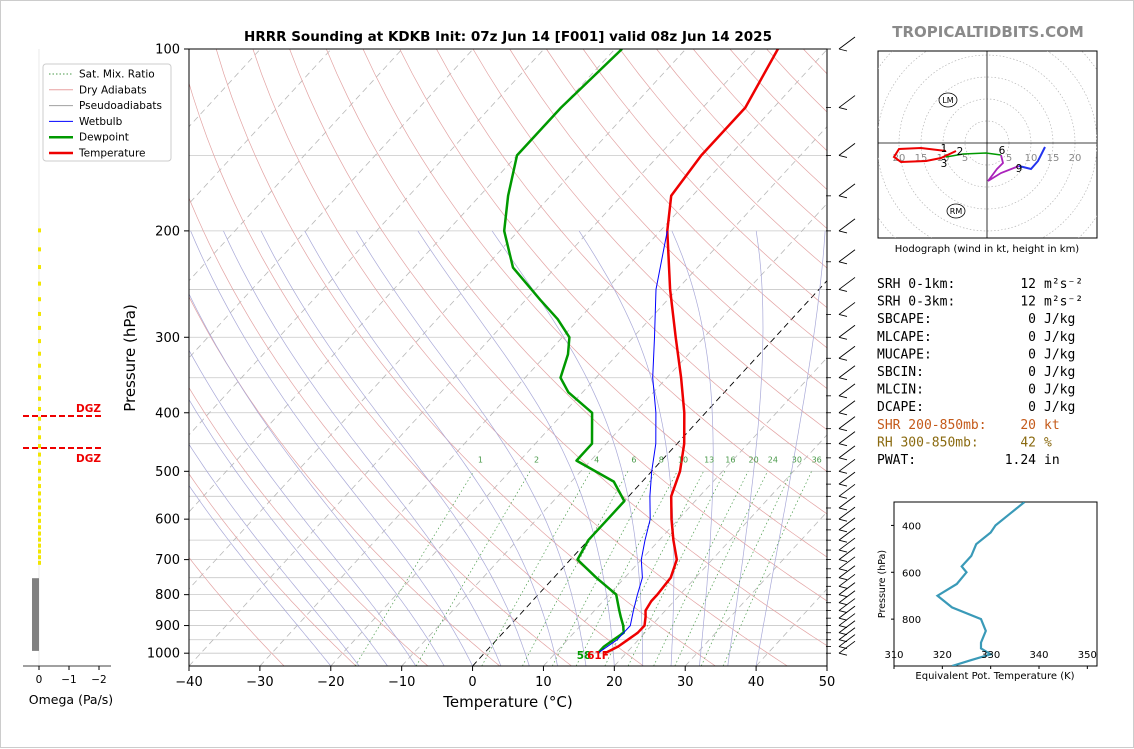 The height and width of the screenshot is (749, 1134). What do you see at coordinates (507, 702) in the screenshot?
I see `skewt-xlabel: Temperature (°C)` at bounding box center [507, 702].